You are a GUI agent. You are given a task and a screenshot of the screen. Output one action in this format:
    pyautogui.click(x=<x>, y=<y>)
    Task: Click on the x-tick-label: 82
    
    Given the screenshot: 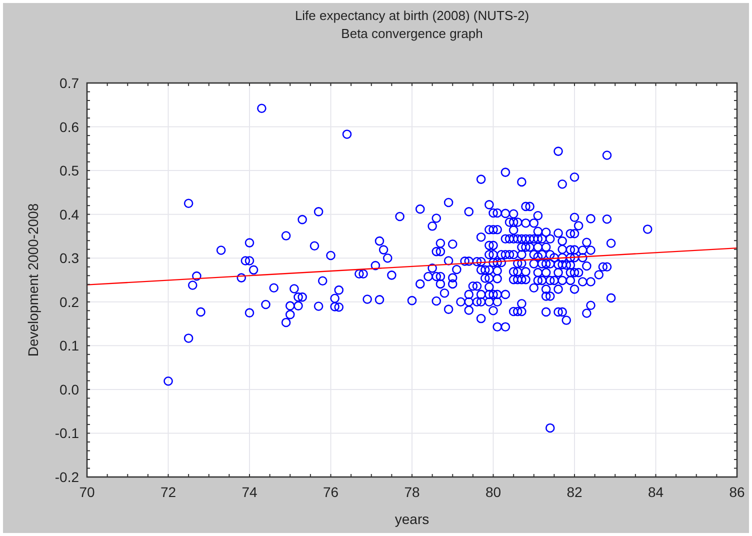 What is the action you would take?
    pyautogui.click(x=574, y=492)
    